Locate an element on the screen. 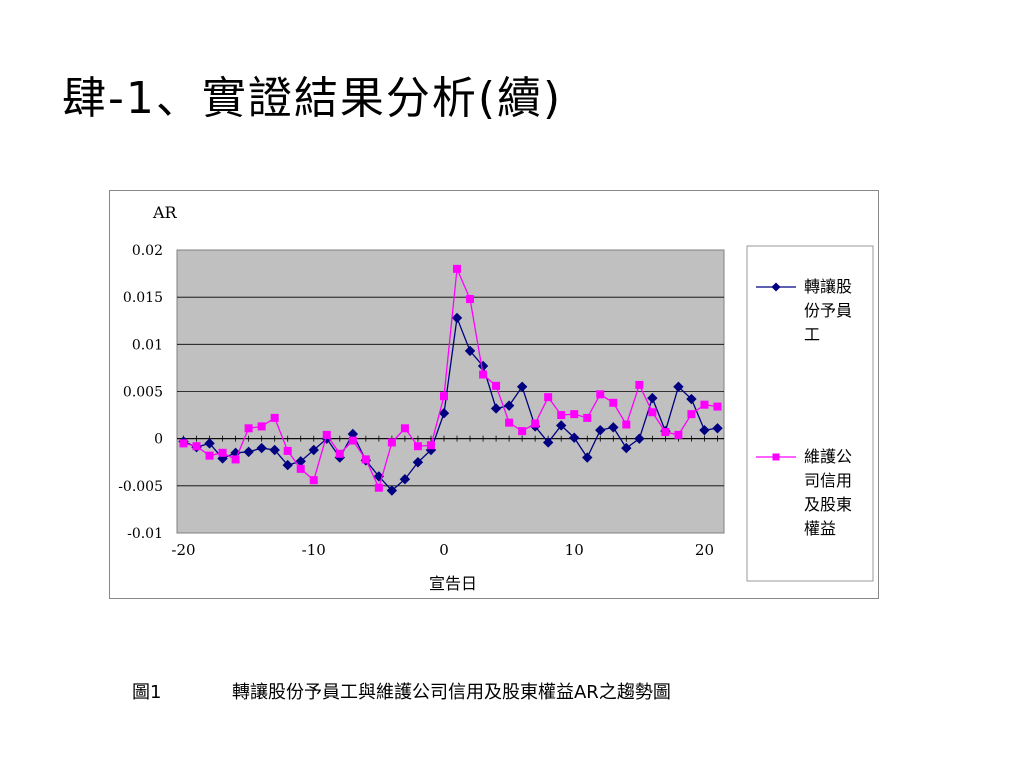 The width and height of the screenshot is (1024, 768). y-tick-label: 0.01 is located at coordinates (147, 345).